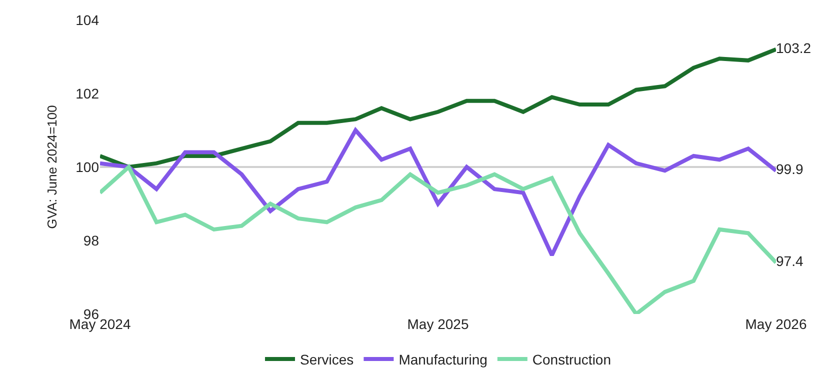 The height and width of the screenshot is (387, 829). What do you see at coordinates (52, 167) in the screenshot?
I see `y-axis-title: GVA: June 2024=100` at bounding box center [52, 167].